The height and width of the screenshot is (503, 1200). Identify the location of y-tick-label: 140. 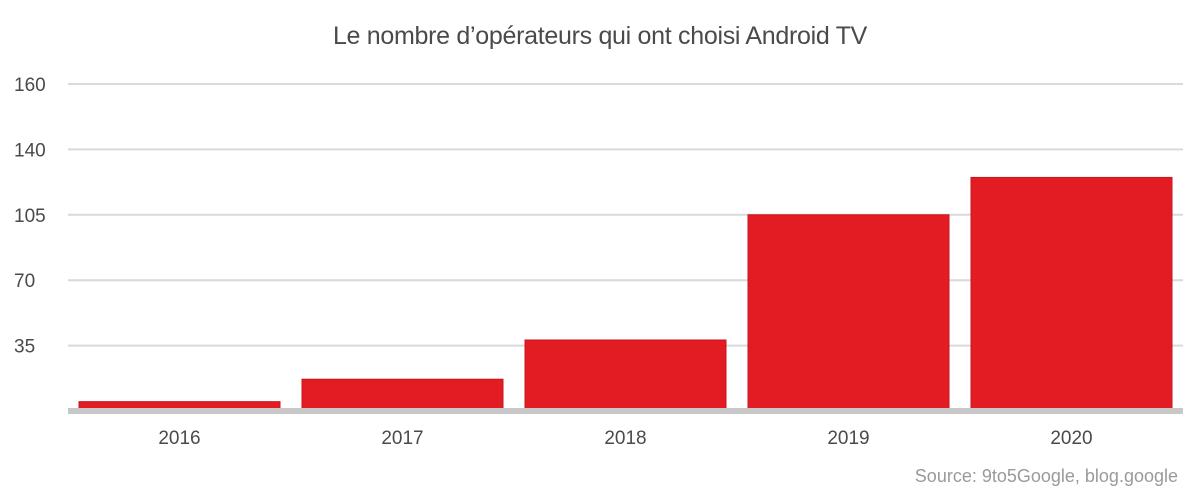
(30, 150).